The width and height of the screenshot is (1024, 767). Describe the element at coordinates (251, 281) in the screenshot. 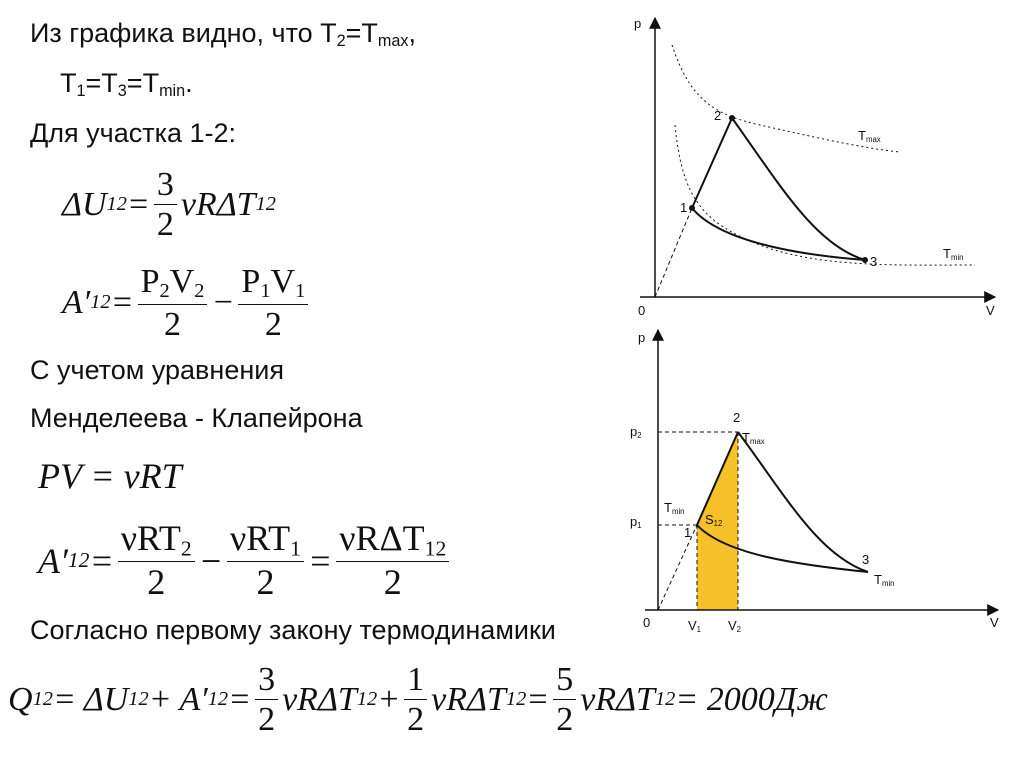

I see `text-run: P` at that location.